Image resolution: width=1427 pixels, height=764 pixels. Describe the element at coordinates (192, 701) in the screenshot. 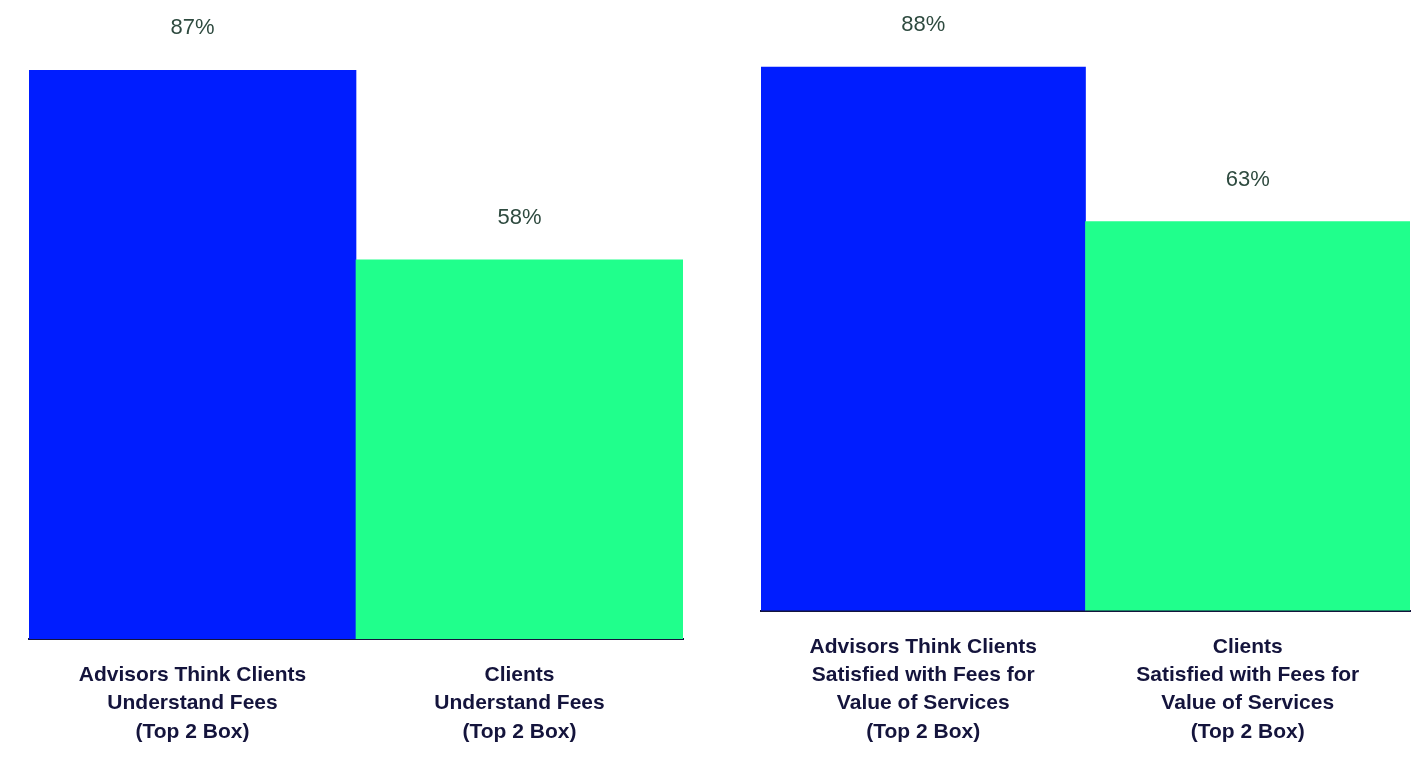

I see `x-tick-label: Advisors Think Clients Understand Fees (Top 2 Box)` at that location.